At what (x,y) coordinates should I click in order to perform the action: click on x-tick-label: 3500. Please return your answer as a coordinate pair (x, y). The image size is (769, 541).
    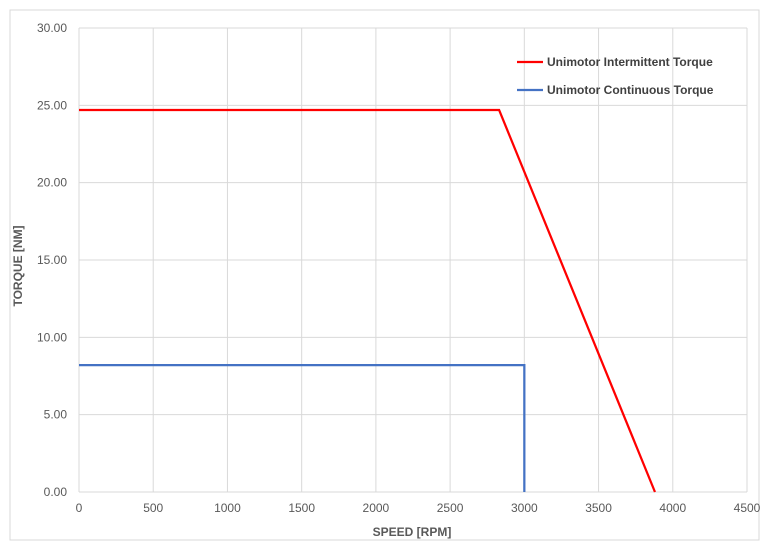
    Looking at the image, I should click on (598, 508).